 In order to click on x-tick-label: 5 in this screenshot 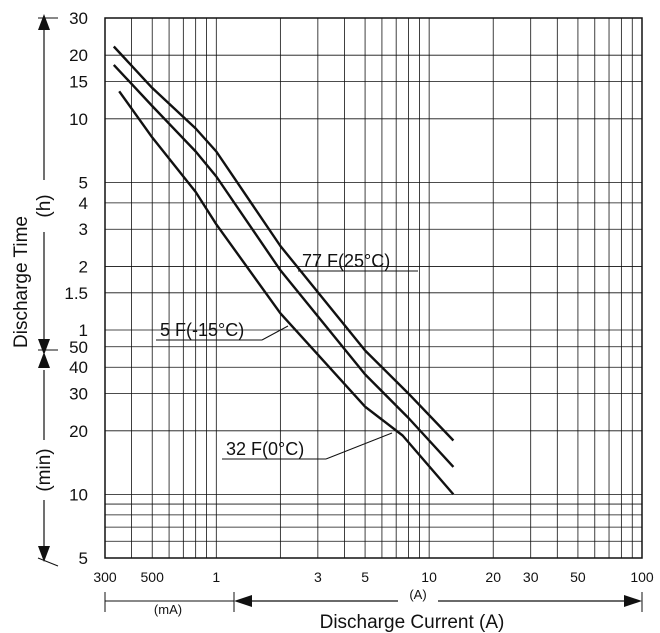, I will do `click(365, 577)`.